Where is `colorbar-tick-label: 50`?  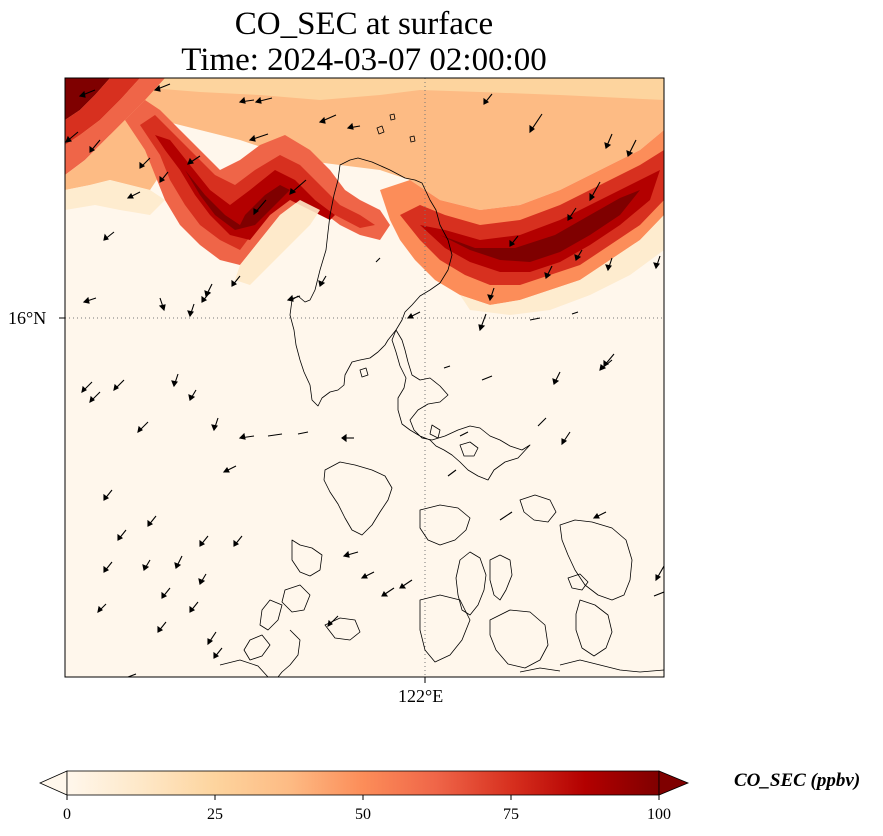
colorbar-tick-label: 50 is located at coordinates (363, 814).